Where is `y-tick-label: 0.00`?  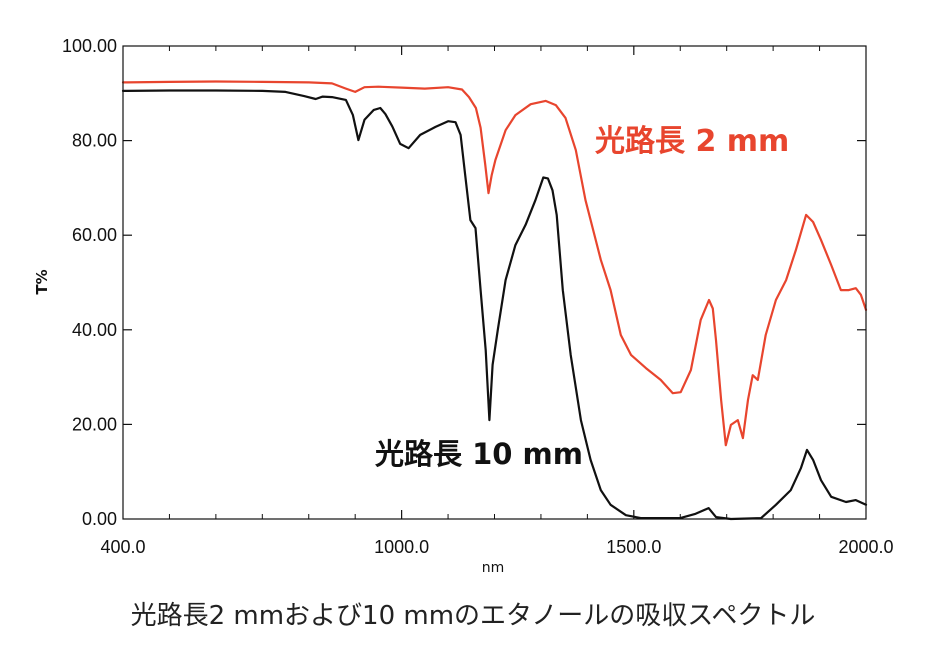 y-tick-label: 0.00 is located at coordinates (99, 519).